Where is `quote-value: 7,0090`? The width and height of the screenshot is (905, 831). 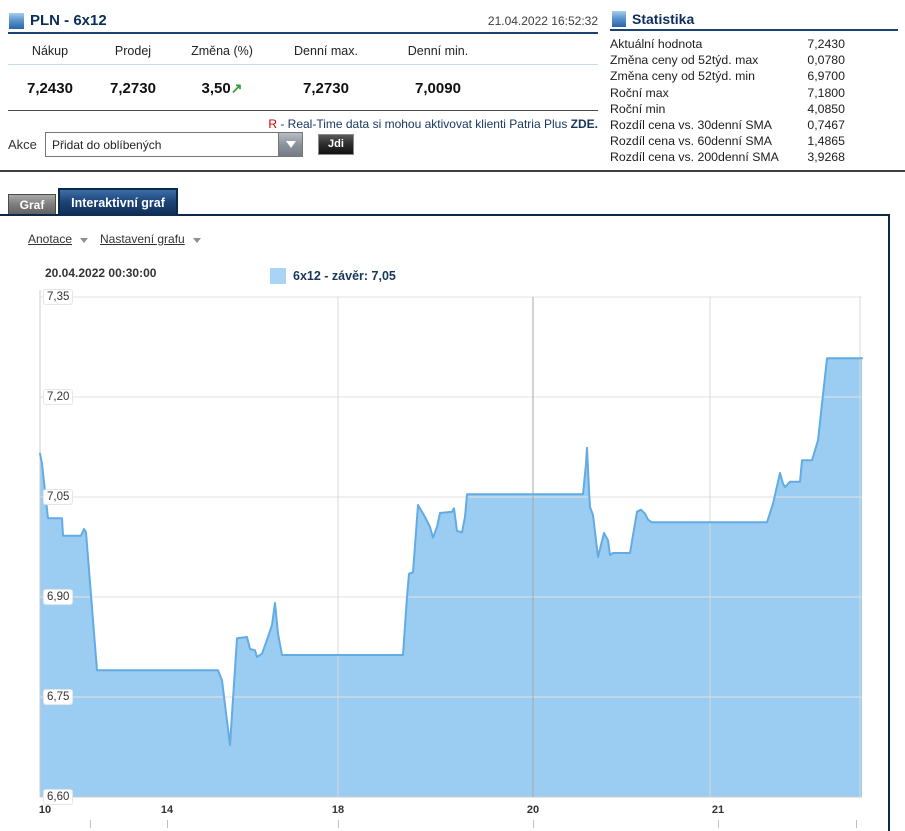 quote-value: 7,0090 is located at coordinates (438, 88).